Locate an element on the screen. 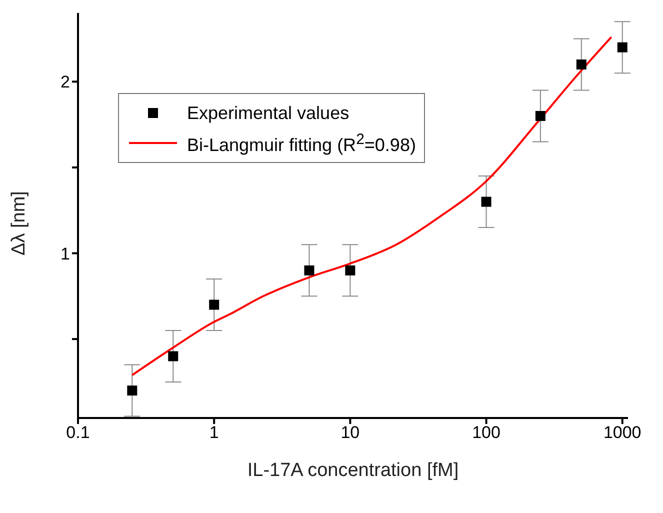 The image size is (663, 513). y-axis-title: Δλ [nm] is located at coordinates (19, 223).